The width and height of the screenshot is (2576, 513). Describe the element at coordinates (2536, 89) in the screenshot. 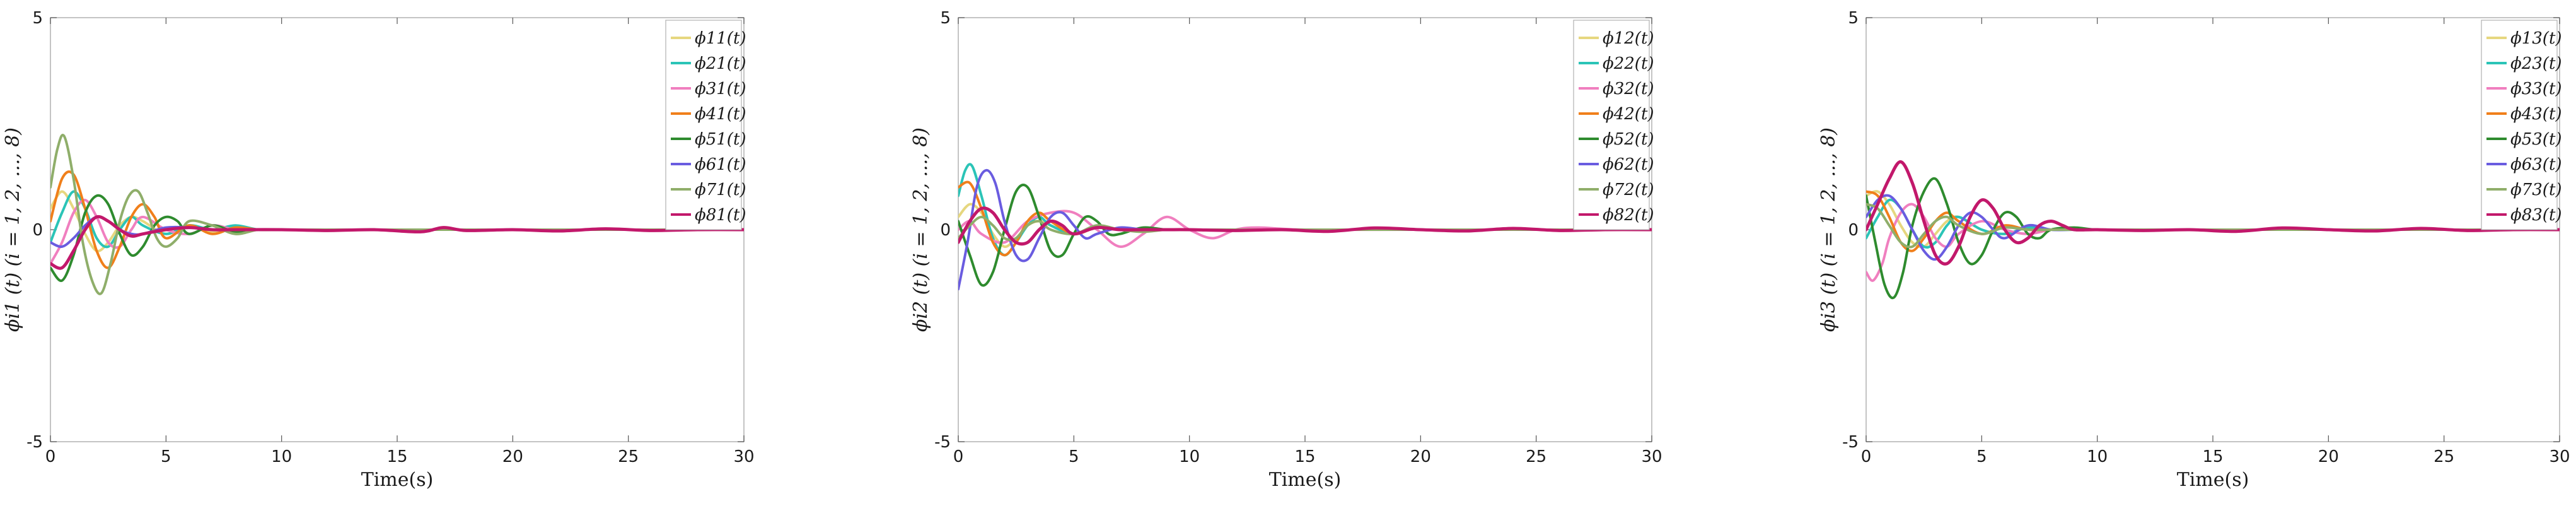

I see `legend-label-3: ϕ33(t)` at that location.